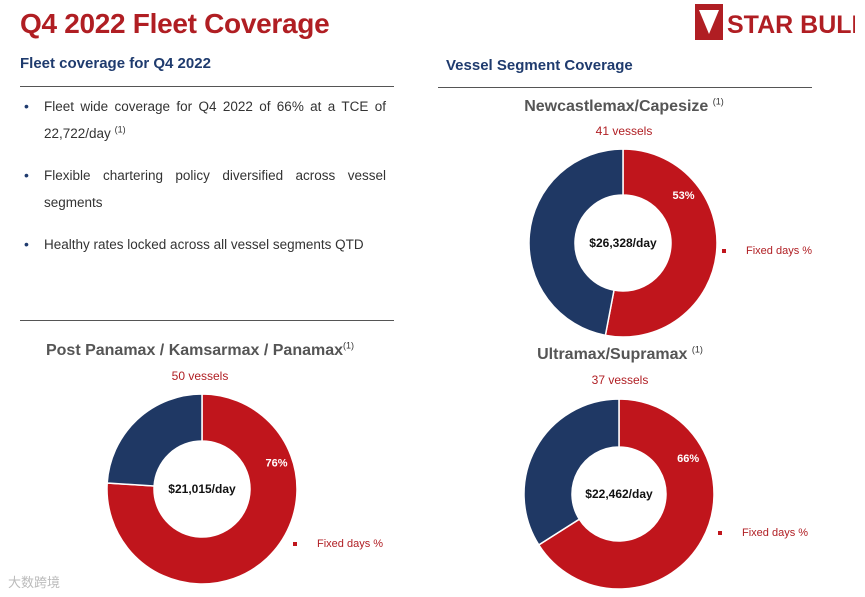 The image size is (865, 597). I want to click on legend-post-panamax: Fixed days %, so click(338, 544).